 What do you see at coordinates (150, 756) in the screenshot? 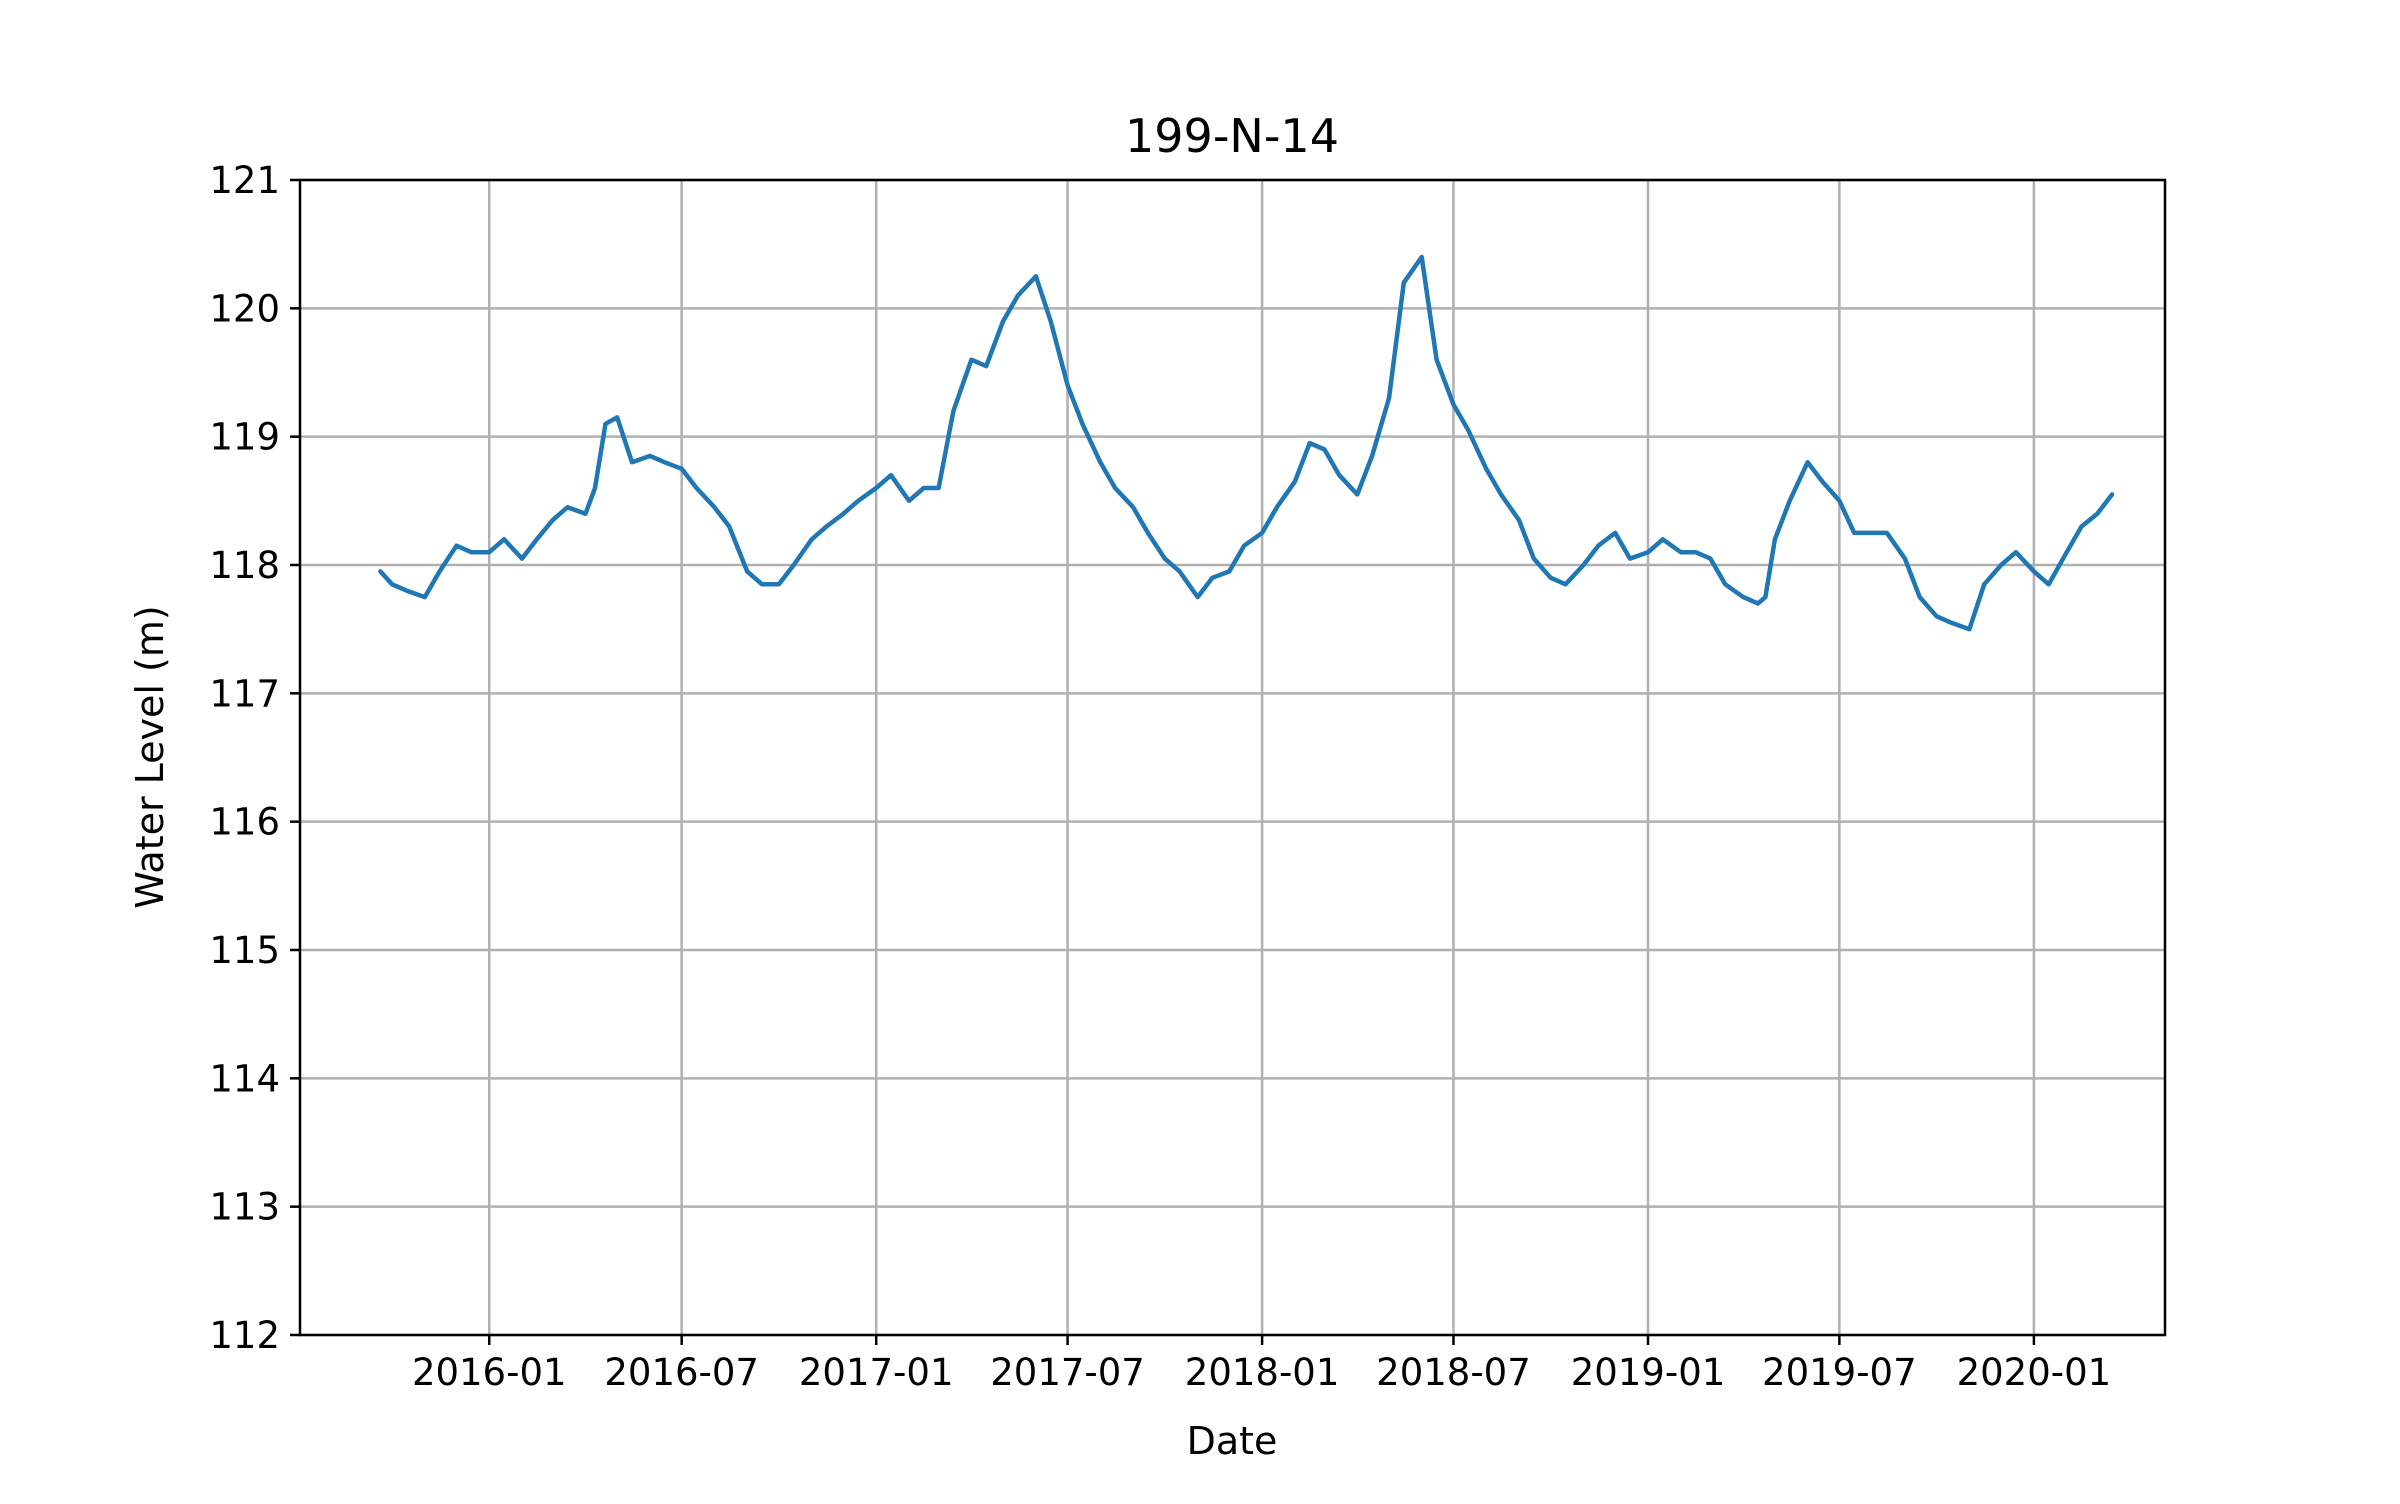
I see `y-axis-label: Water Level (m)` at bounding box center [150, 756].